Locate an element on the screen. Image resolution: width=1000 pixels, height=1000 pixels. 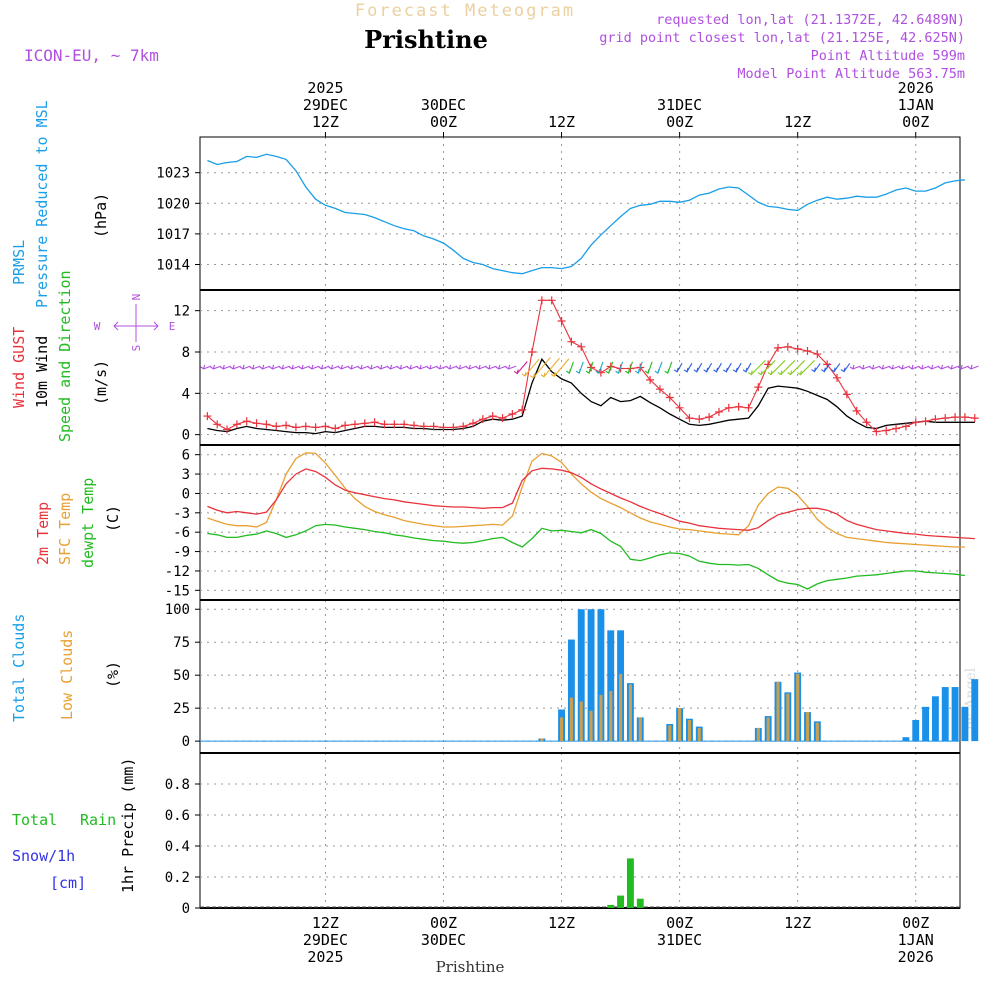
wind-ytick-label: 4 is located at coordinates (186, 394).